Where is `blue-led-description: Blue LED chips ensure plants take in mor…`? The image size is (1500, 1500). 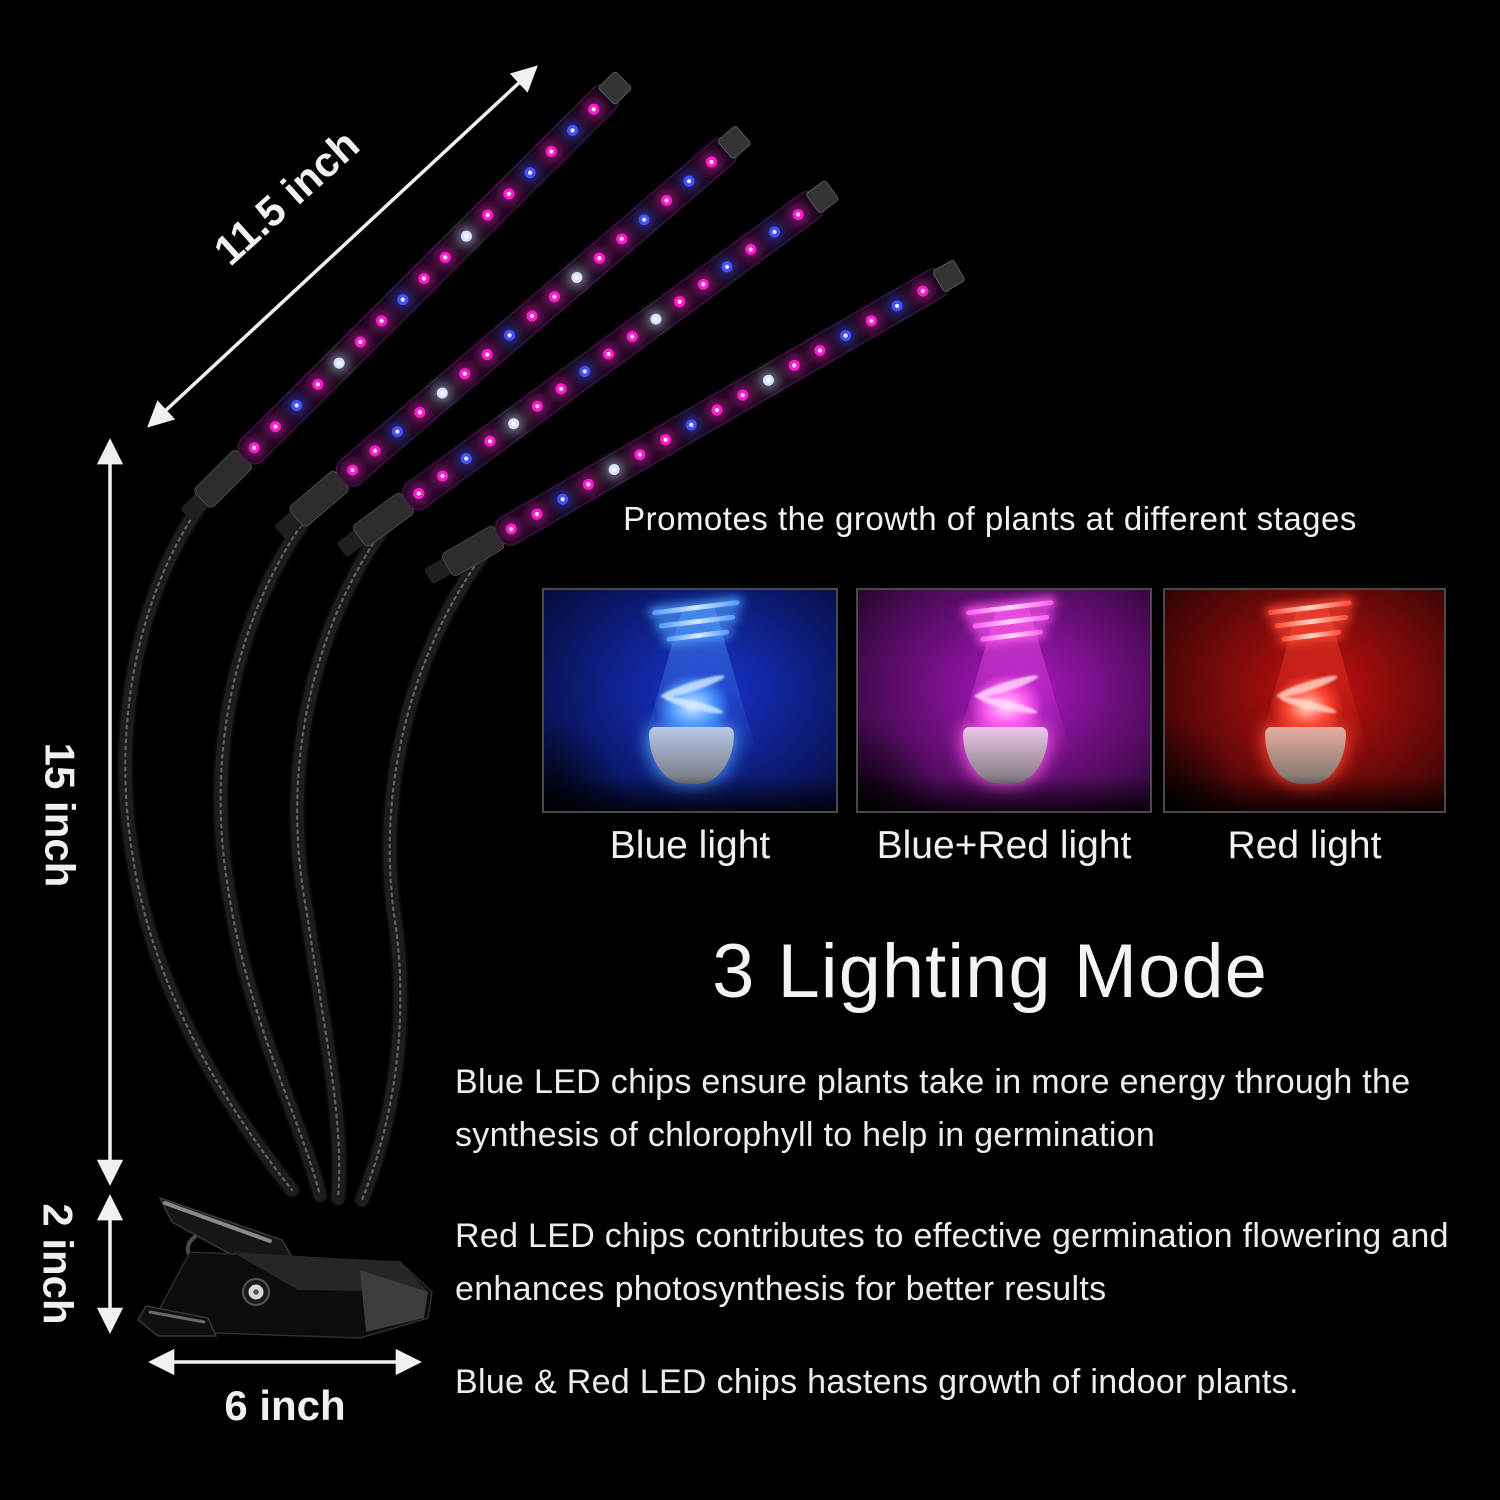
blue-led-description: Blue LED chips ensure plants take in mor… is located at coordinates (933, 1108).